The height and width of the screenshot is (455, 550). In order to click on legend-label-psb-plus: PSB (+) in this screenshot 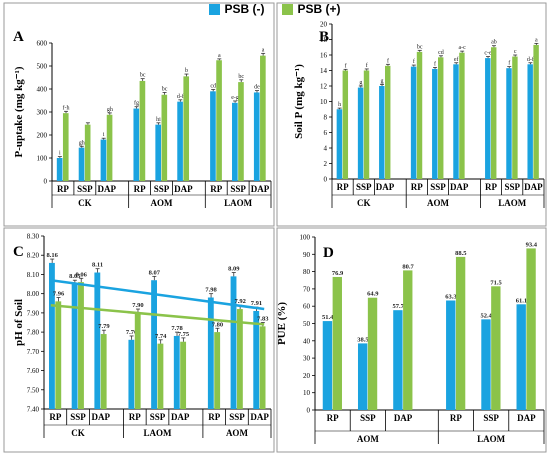, I will do `click(319, 9)`.